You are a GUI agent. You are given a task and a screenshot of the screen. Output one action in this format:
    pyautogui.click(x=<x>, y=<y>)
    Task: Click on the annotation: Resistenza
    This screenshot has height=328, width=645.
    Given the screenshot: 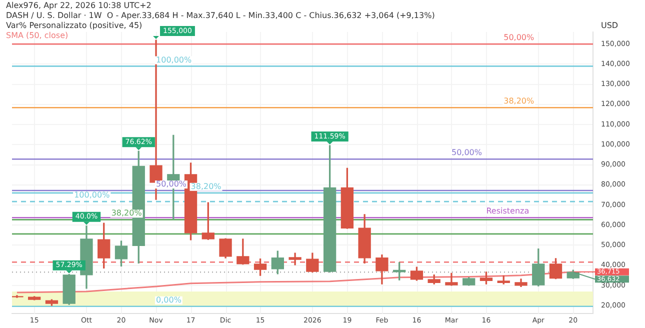 What is the action you would take?
    pyautogui.click(x=508, y=211)
    